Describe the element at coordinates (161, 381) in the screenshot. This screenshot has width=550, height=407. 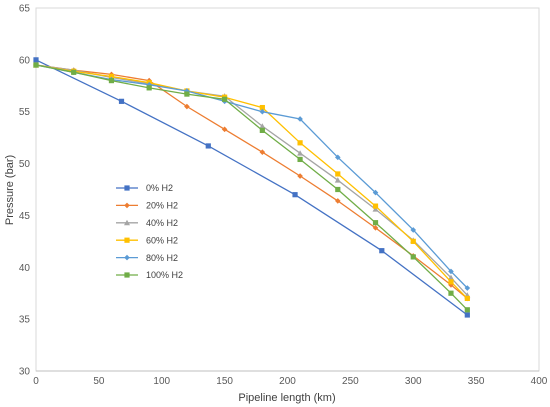
I see `x-tick-label: 100` at that location.